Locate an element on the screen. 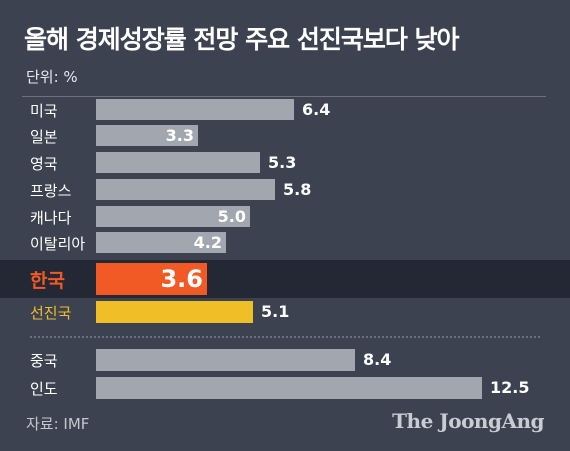  korea-highlight-band is located at coordinates (285, 279).